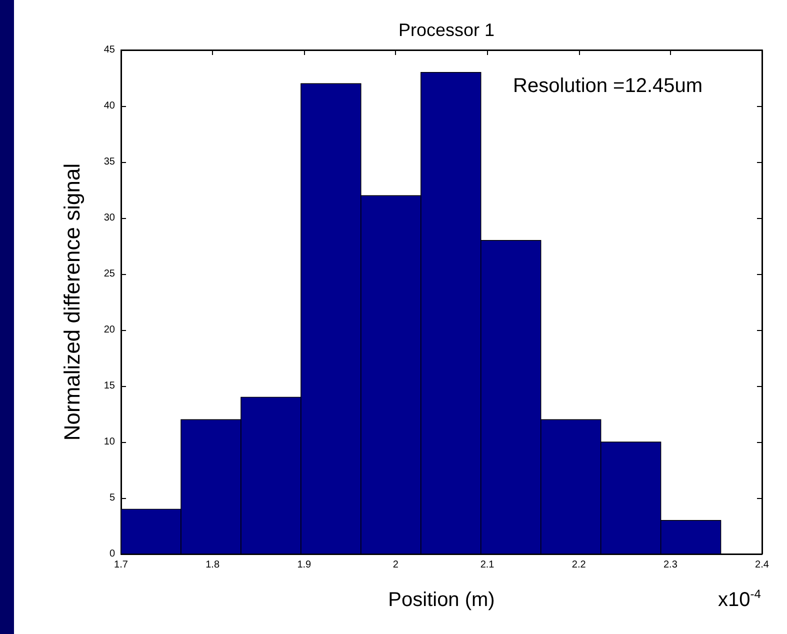 The image size is (787, 634). Describe the element at coordinates (395, 565) in the screenshot. I see `x-tick-label: 2` at that location.